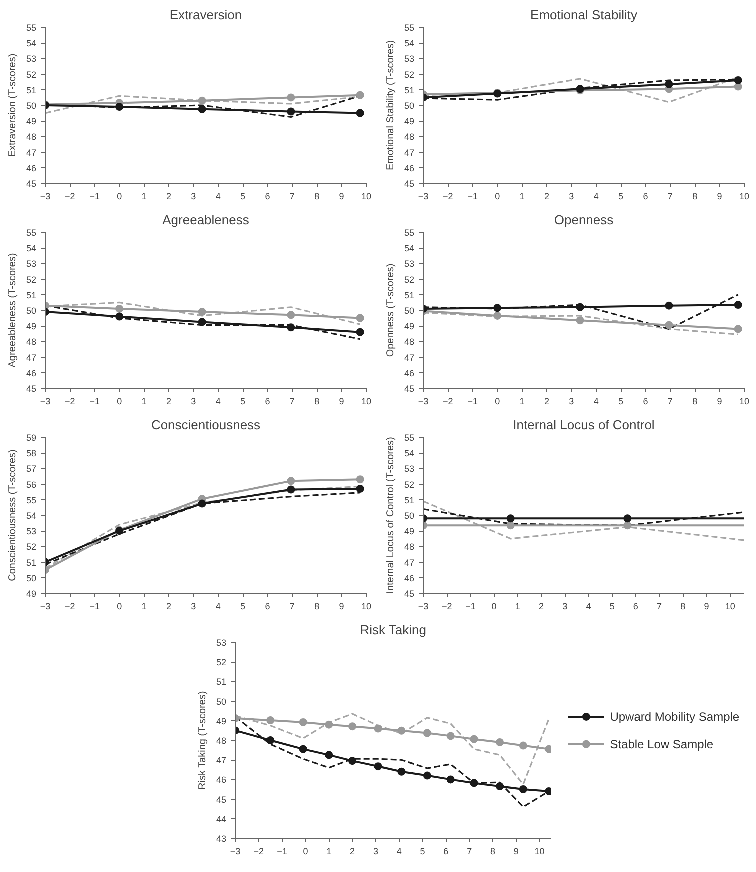 The width and height of the screenshot is (756, 872). I want to click on y-tick-label: 56, so click(31, 485).